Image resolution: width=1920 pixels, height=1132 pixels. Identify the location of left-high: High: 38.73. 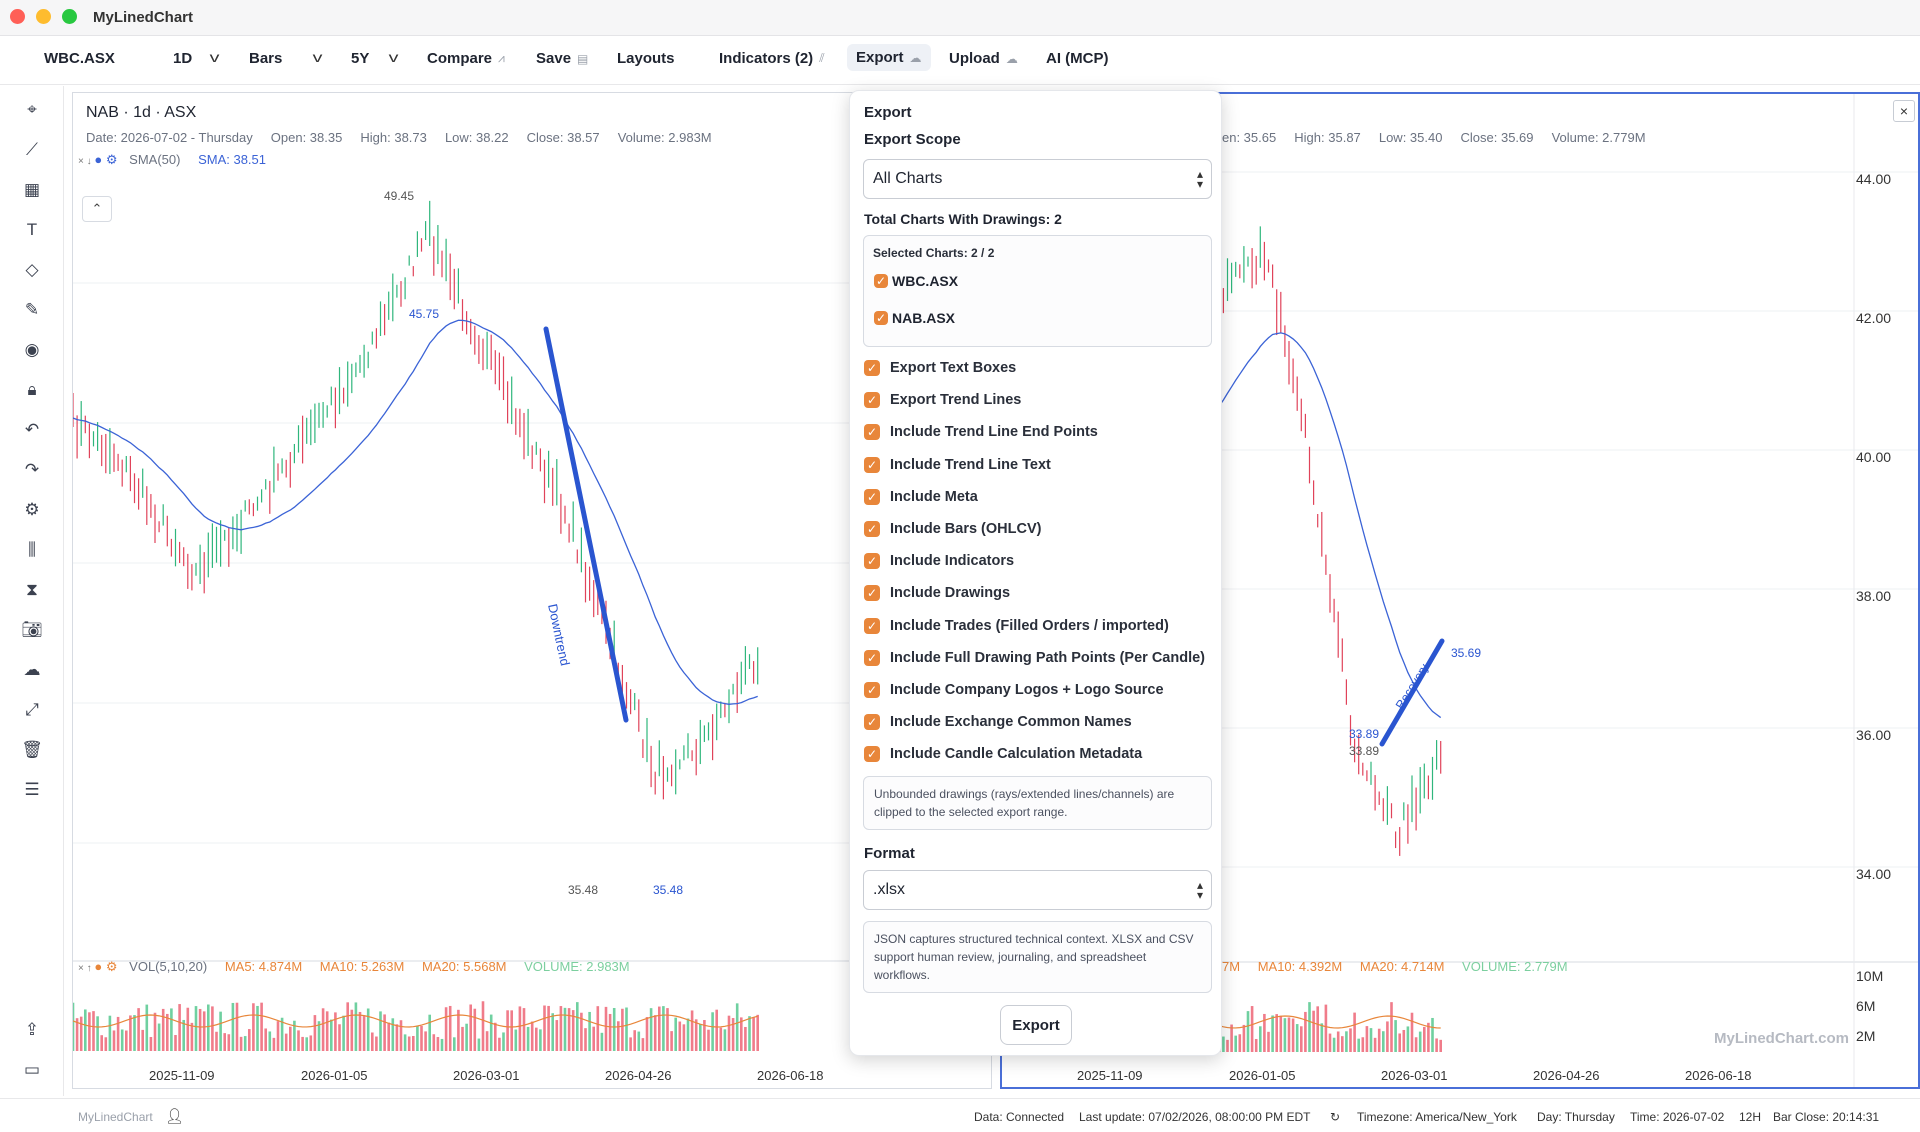
(393, 137).